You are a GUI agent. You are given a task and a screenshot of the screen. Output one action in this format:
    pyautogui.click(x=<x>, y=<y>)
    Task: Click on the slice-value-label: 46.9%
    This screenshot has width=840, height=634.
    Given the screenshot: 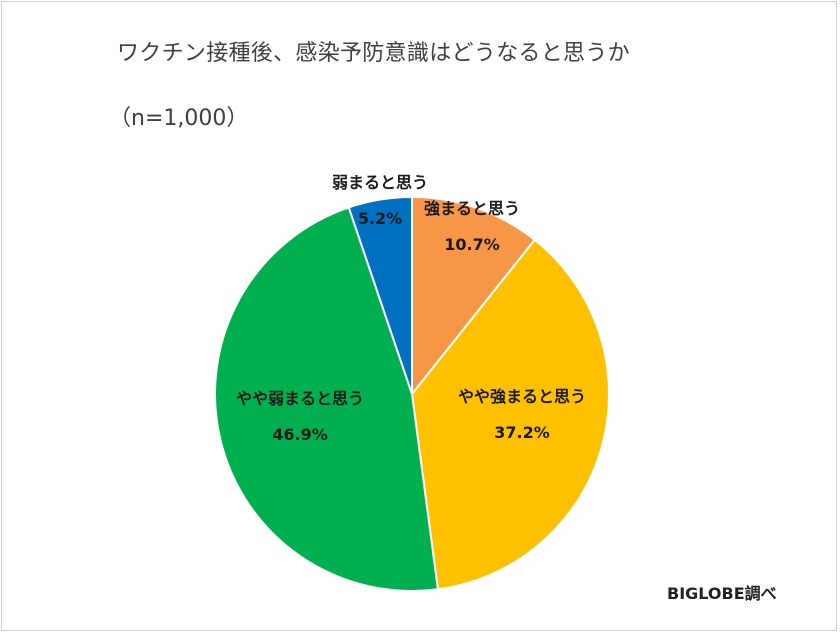 What is the action you would take?
    pyautogui.click(x=300, y=434)
    